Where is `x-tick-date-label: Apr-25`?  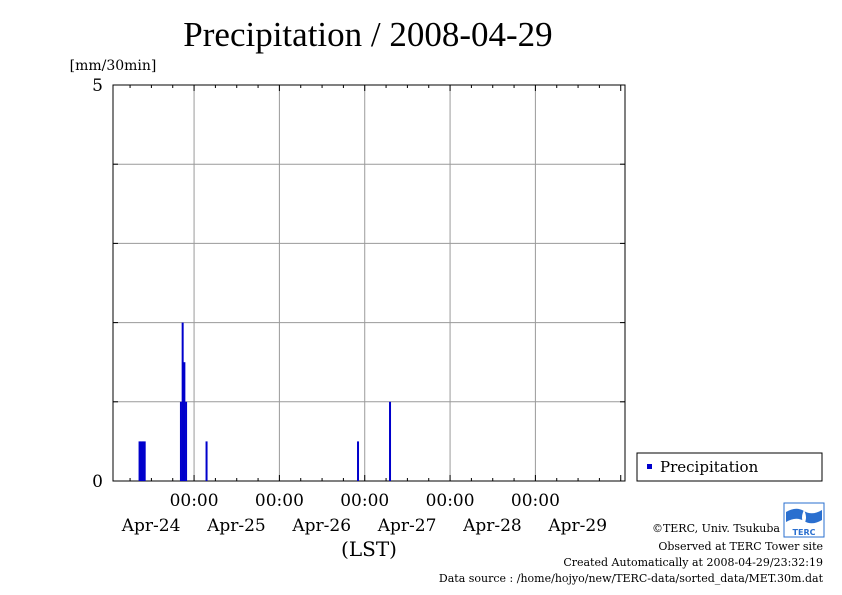
x-tick-date-label: Apr-25 is located at coordinates (236, 526).